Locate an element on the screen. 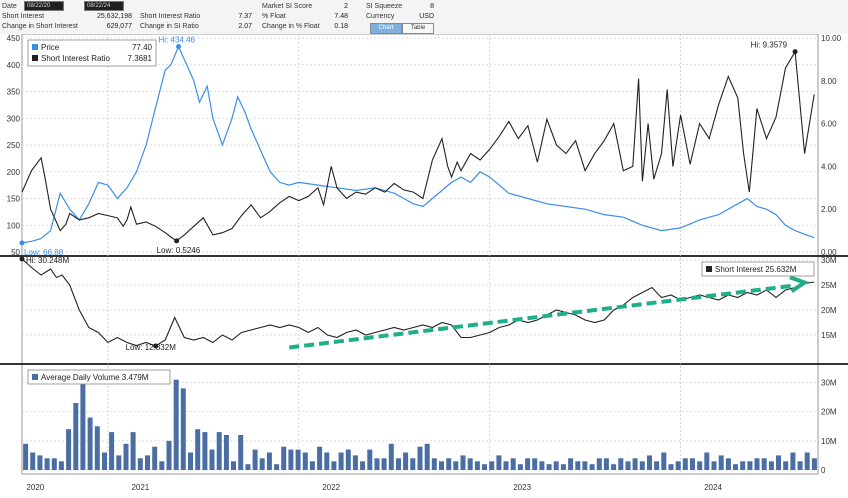 This screenshot has width=848, height=498. ratio-legend-swatch is located at coordinates (35, 58).